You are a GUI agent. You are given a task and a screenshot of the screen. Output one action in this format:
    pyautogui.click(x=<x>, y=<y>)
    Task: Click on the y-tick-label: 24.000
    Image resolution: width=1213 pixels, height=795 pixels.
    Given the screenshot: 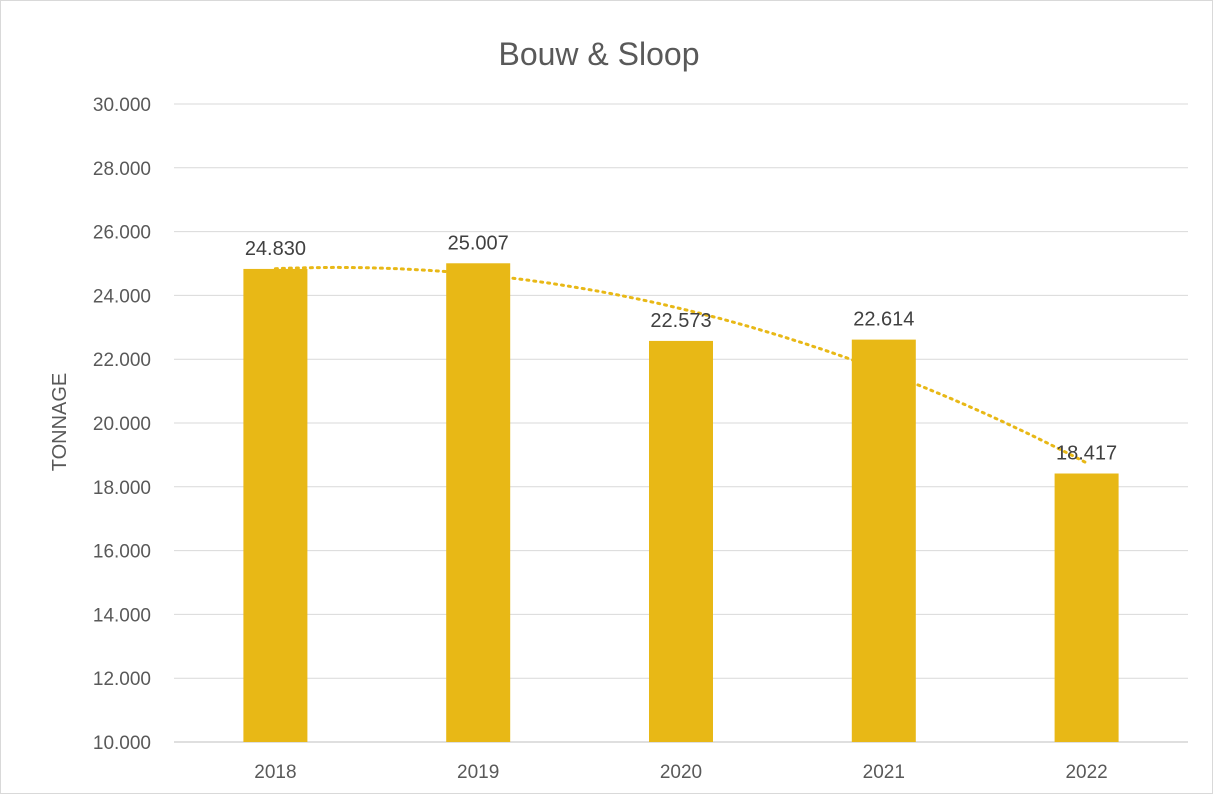 What is the action you would take?
    pyautogui.click(x=122, y=296)
    